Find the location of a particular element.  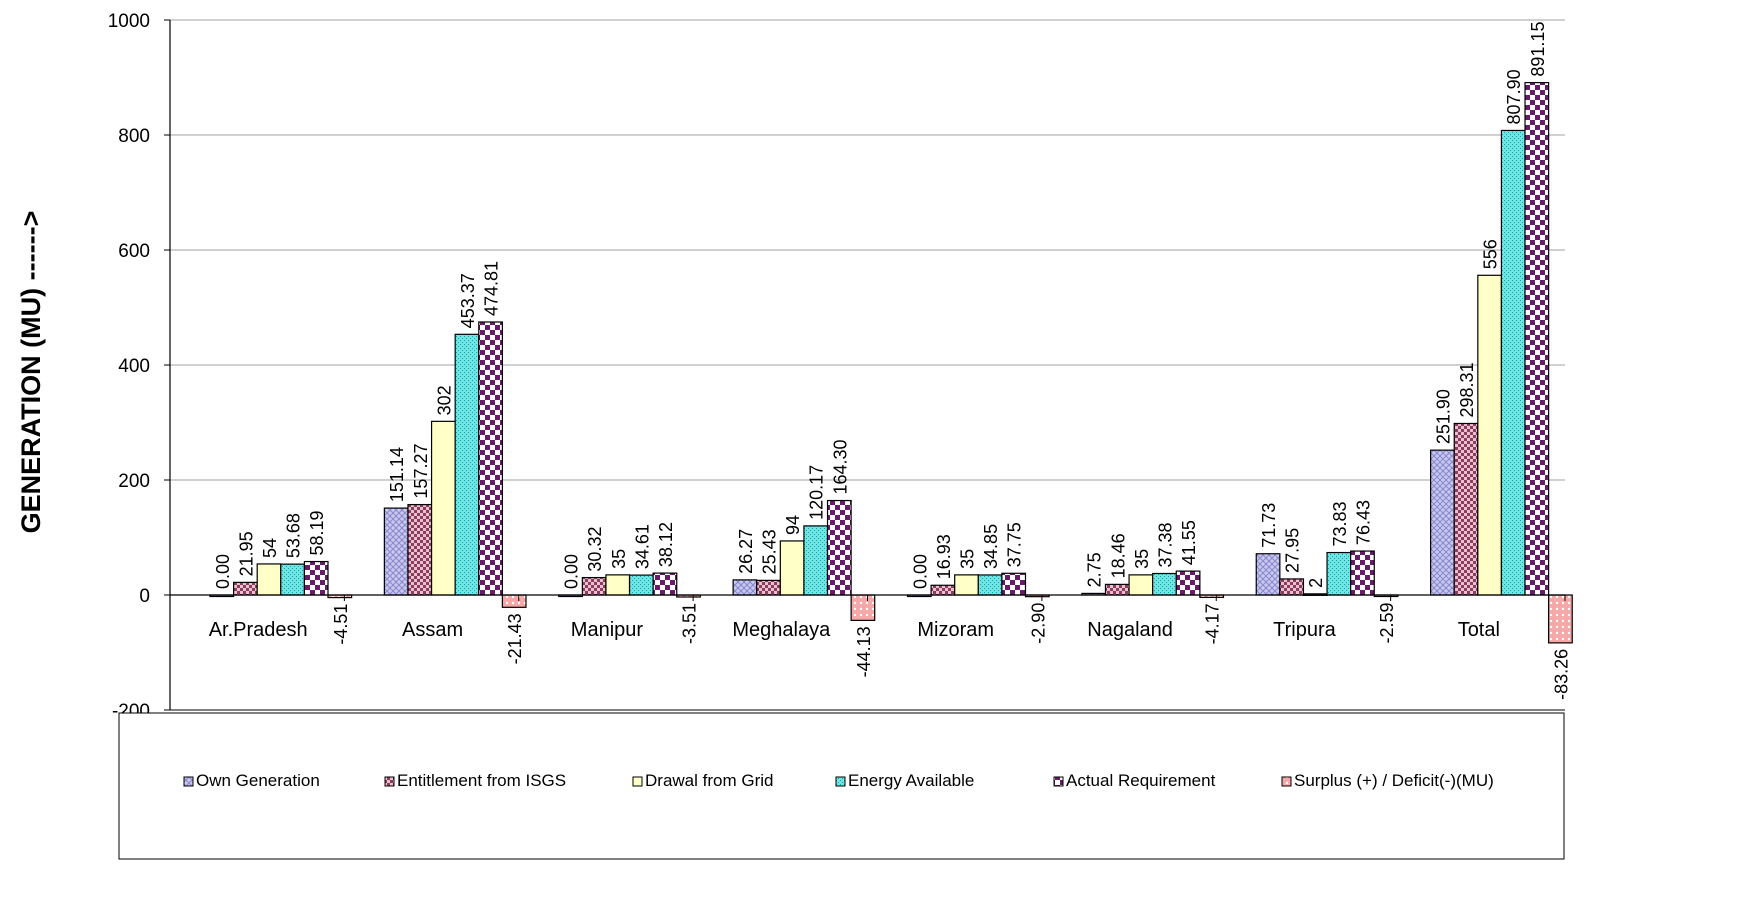

data-label: 298.31 is located at coordinates (1467, 389).